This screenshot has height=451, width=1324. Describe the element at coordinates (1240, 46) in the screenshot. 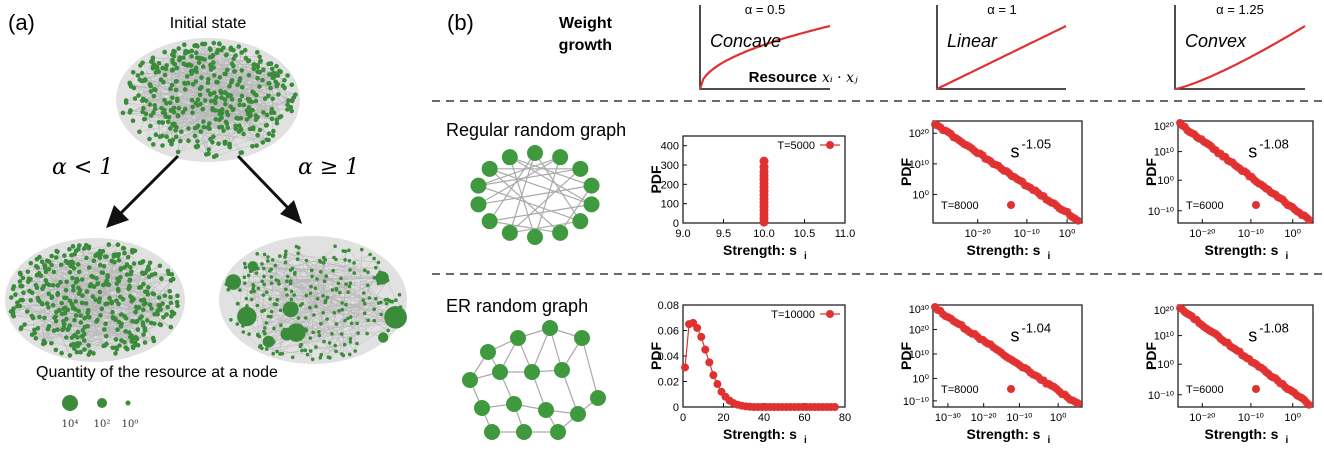

I see `growth-inset-convex: α = 1.25 Convex` at that location.